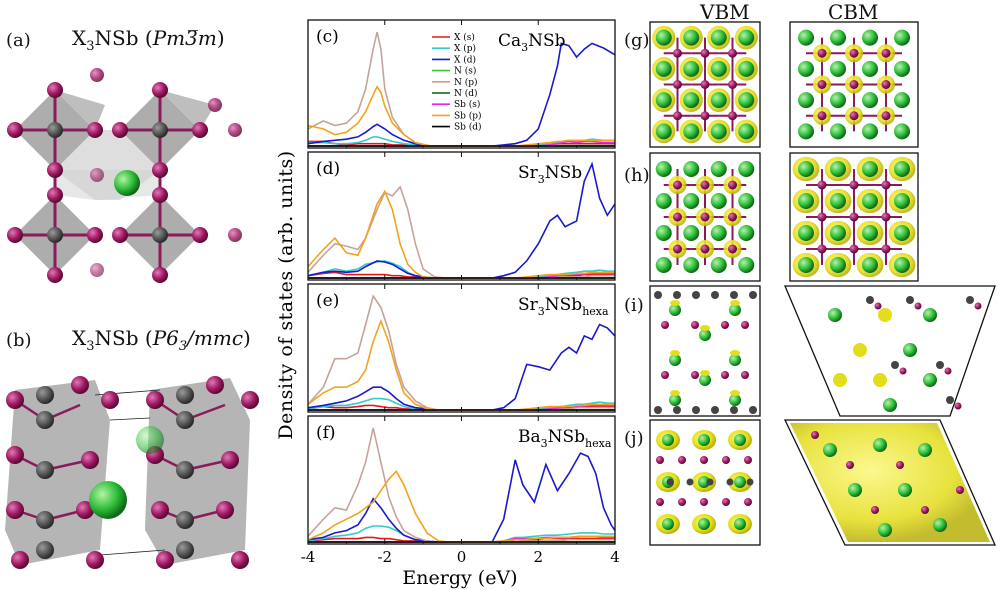  I want to click on dos-panel-f: (f) Ba3NSbhexa, so click(461, 480).